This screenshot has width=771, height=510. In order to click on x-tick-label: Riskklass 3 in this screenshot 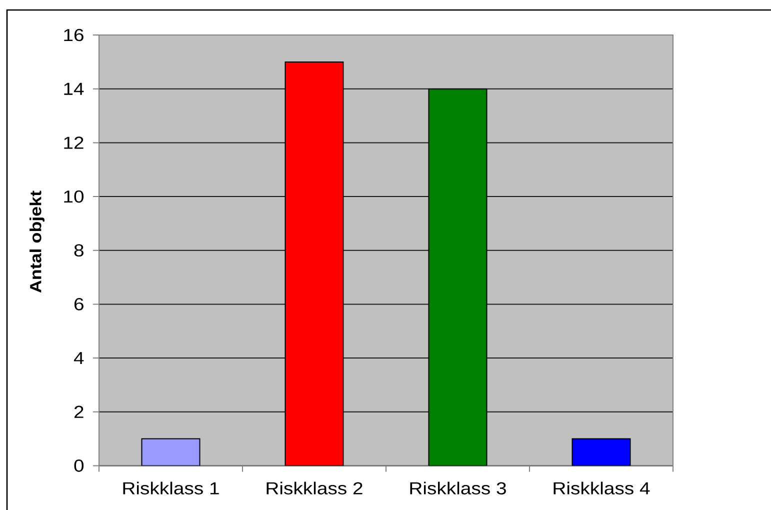, I will do `click(458, 488)`.